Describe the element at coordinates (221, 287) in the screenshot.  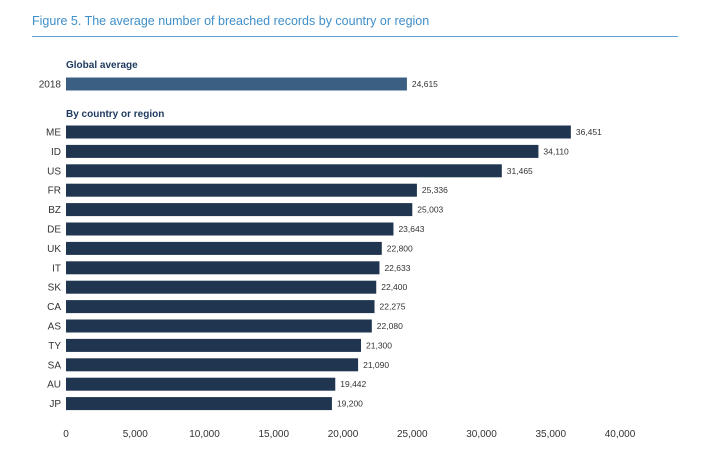
I see `bar-country-sk` at that location.